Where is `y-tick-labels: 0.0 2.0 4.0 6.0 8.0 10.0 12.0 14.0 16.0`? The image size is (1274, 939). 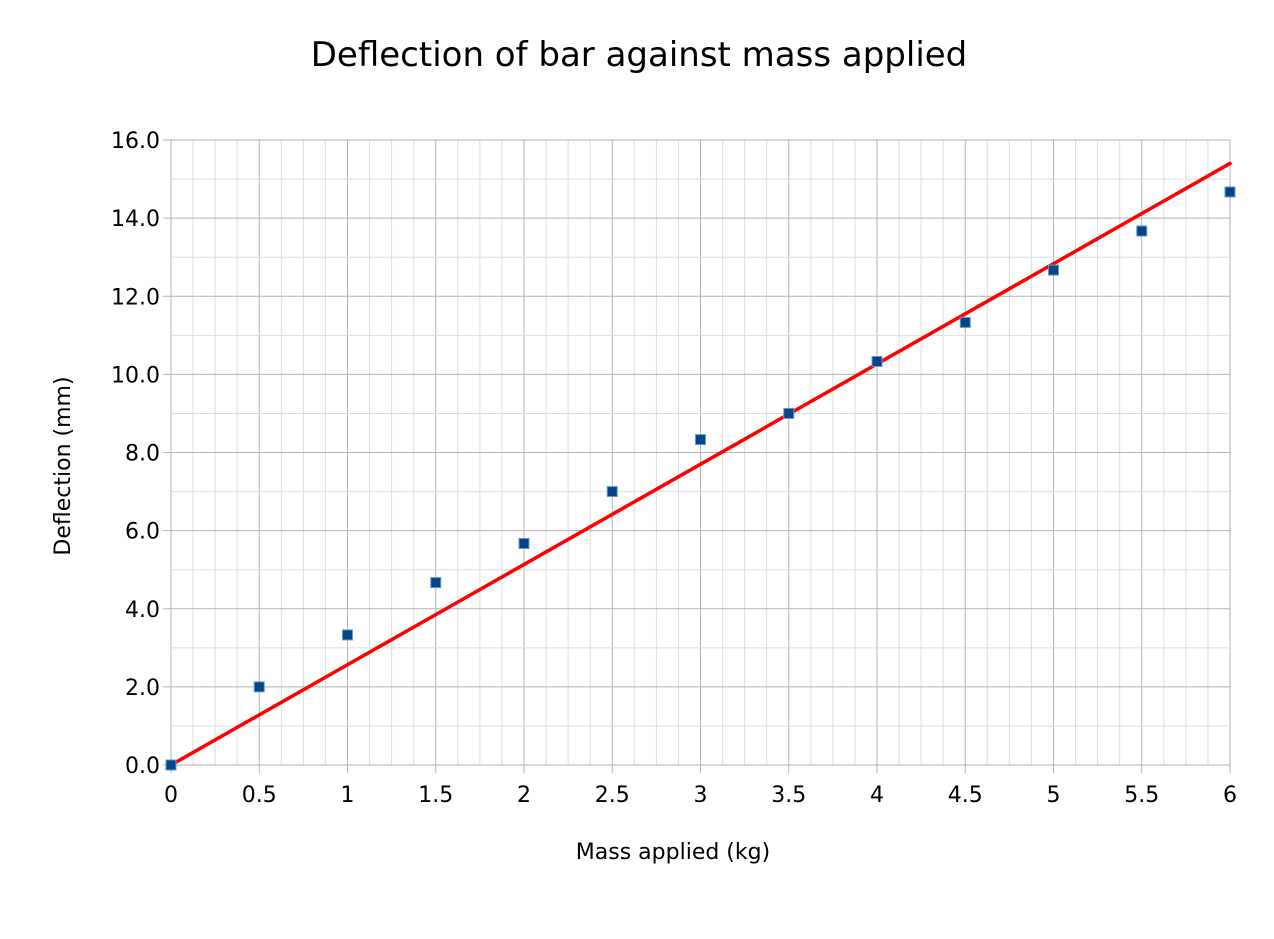 y-tick-labels: 0.0 2.0 4.0 6.0 8.0 10.0 12.0 14.0 16.0 is located at coordinates (135, 454).